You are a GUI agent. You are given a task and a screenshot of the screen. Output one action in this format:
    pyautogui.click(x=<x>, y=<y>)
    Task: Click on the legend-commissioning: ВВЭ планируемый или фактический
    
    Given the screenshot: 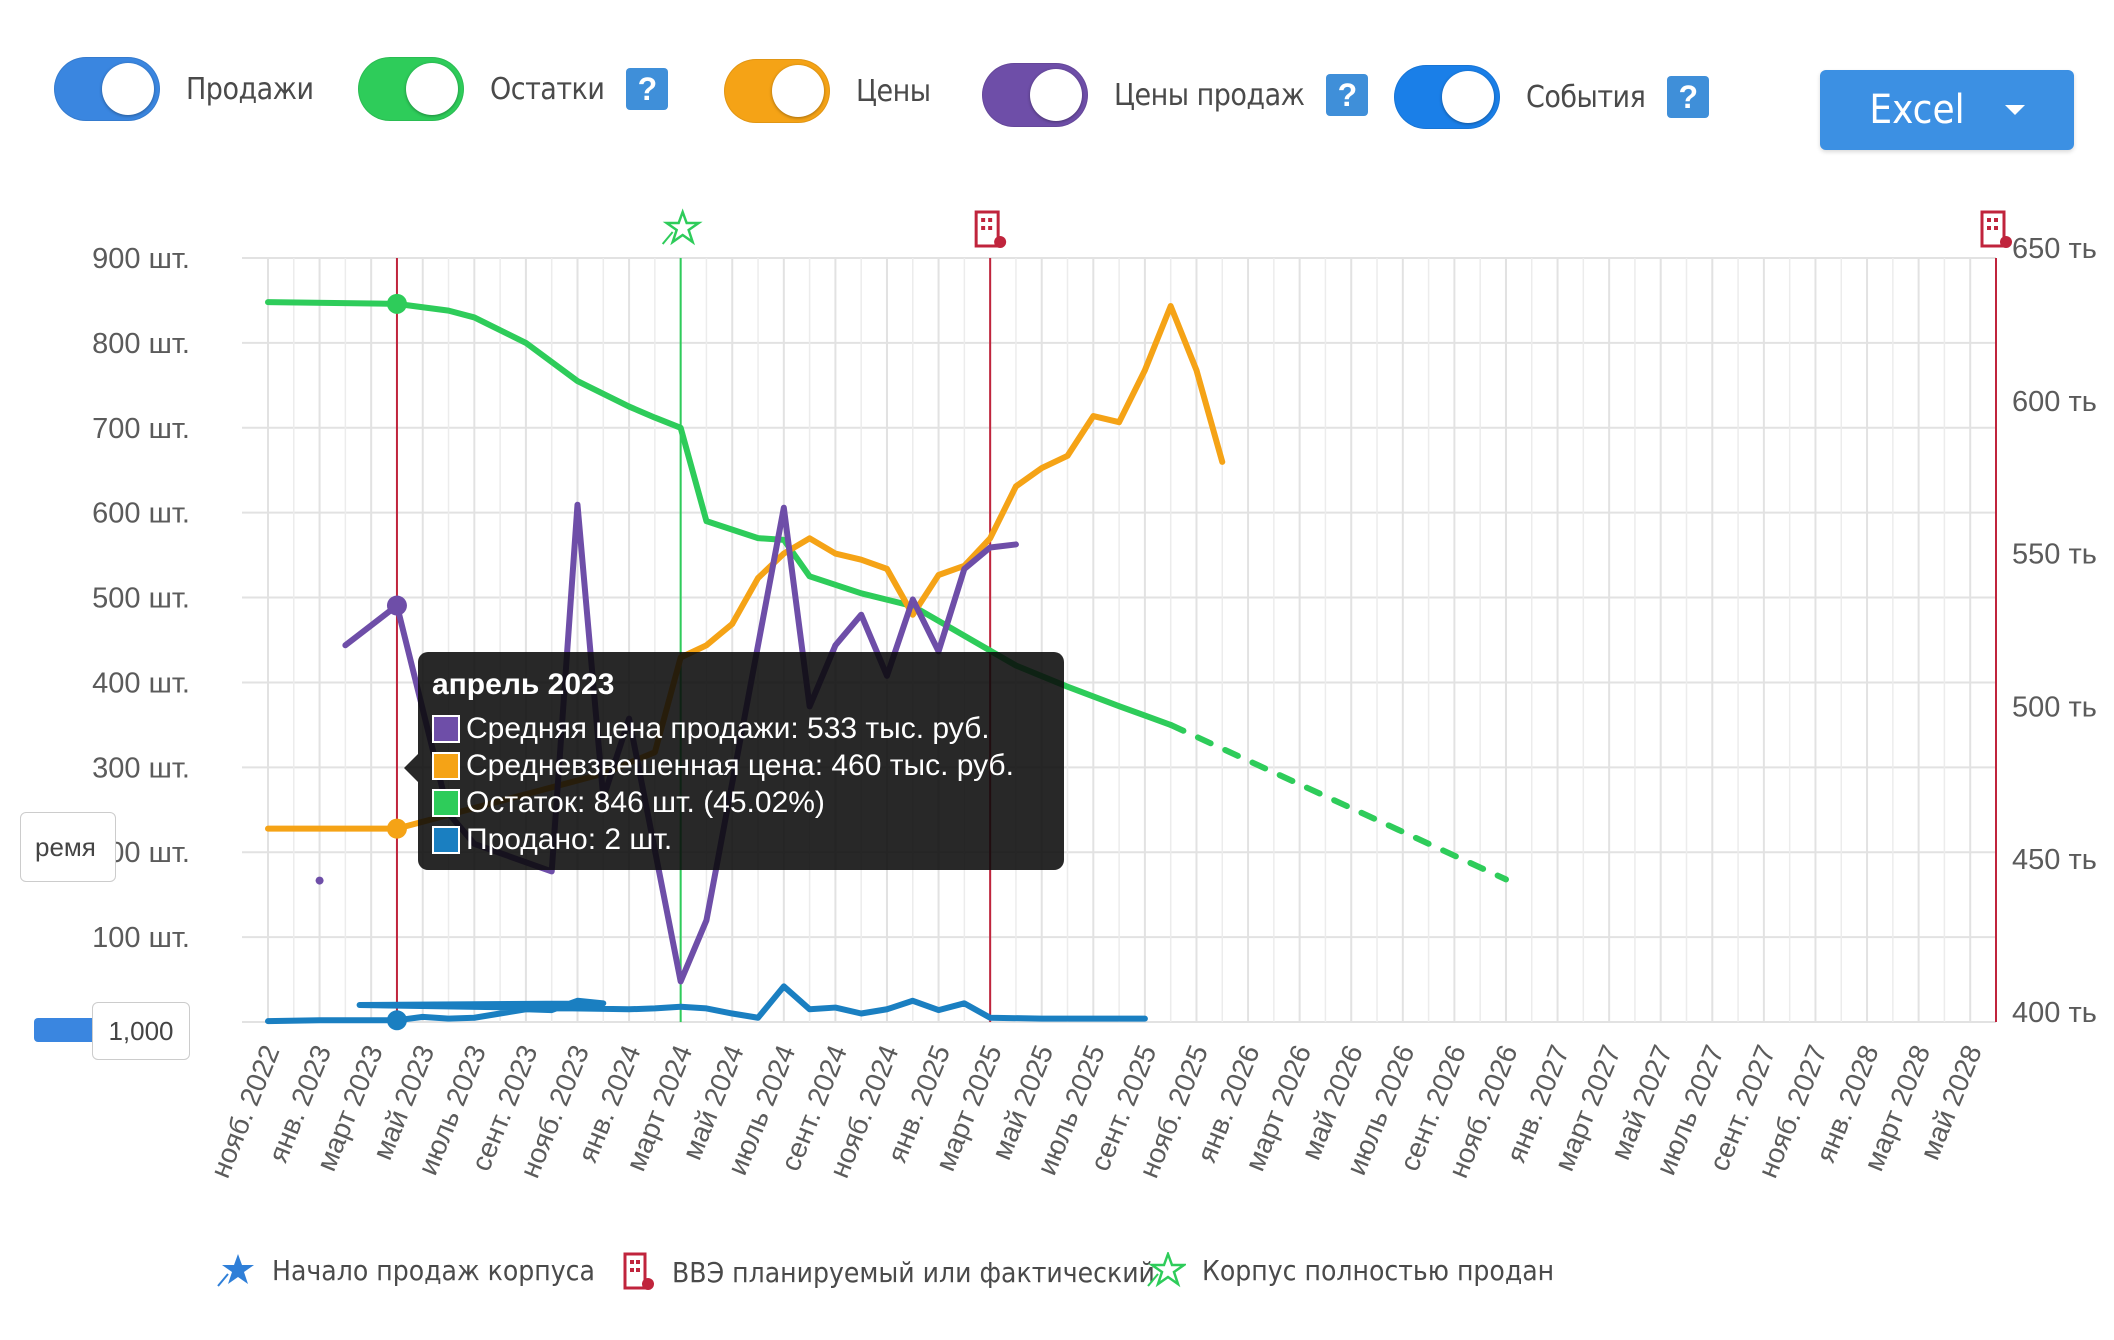 What is the action you would take?
    pyautogui.click(x=888, y=1272)
    